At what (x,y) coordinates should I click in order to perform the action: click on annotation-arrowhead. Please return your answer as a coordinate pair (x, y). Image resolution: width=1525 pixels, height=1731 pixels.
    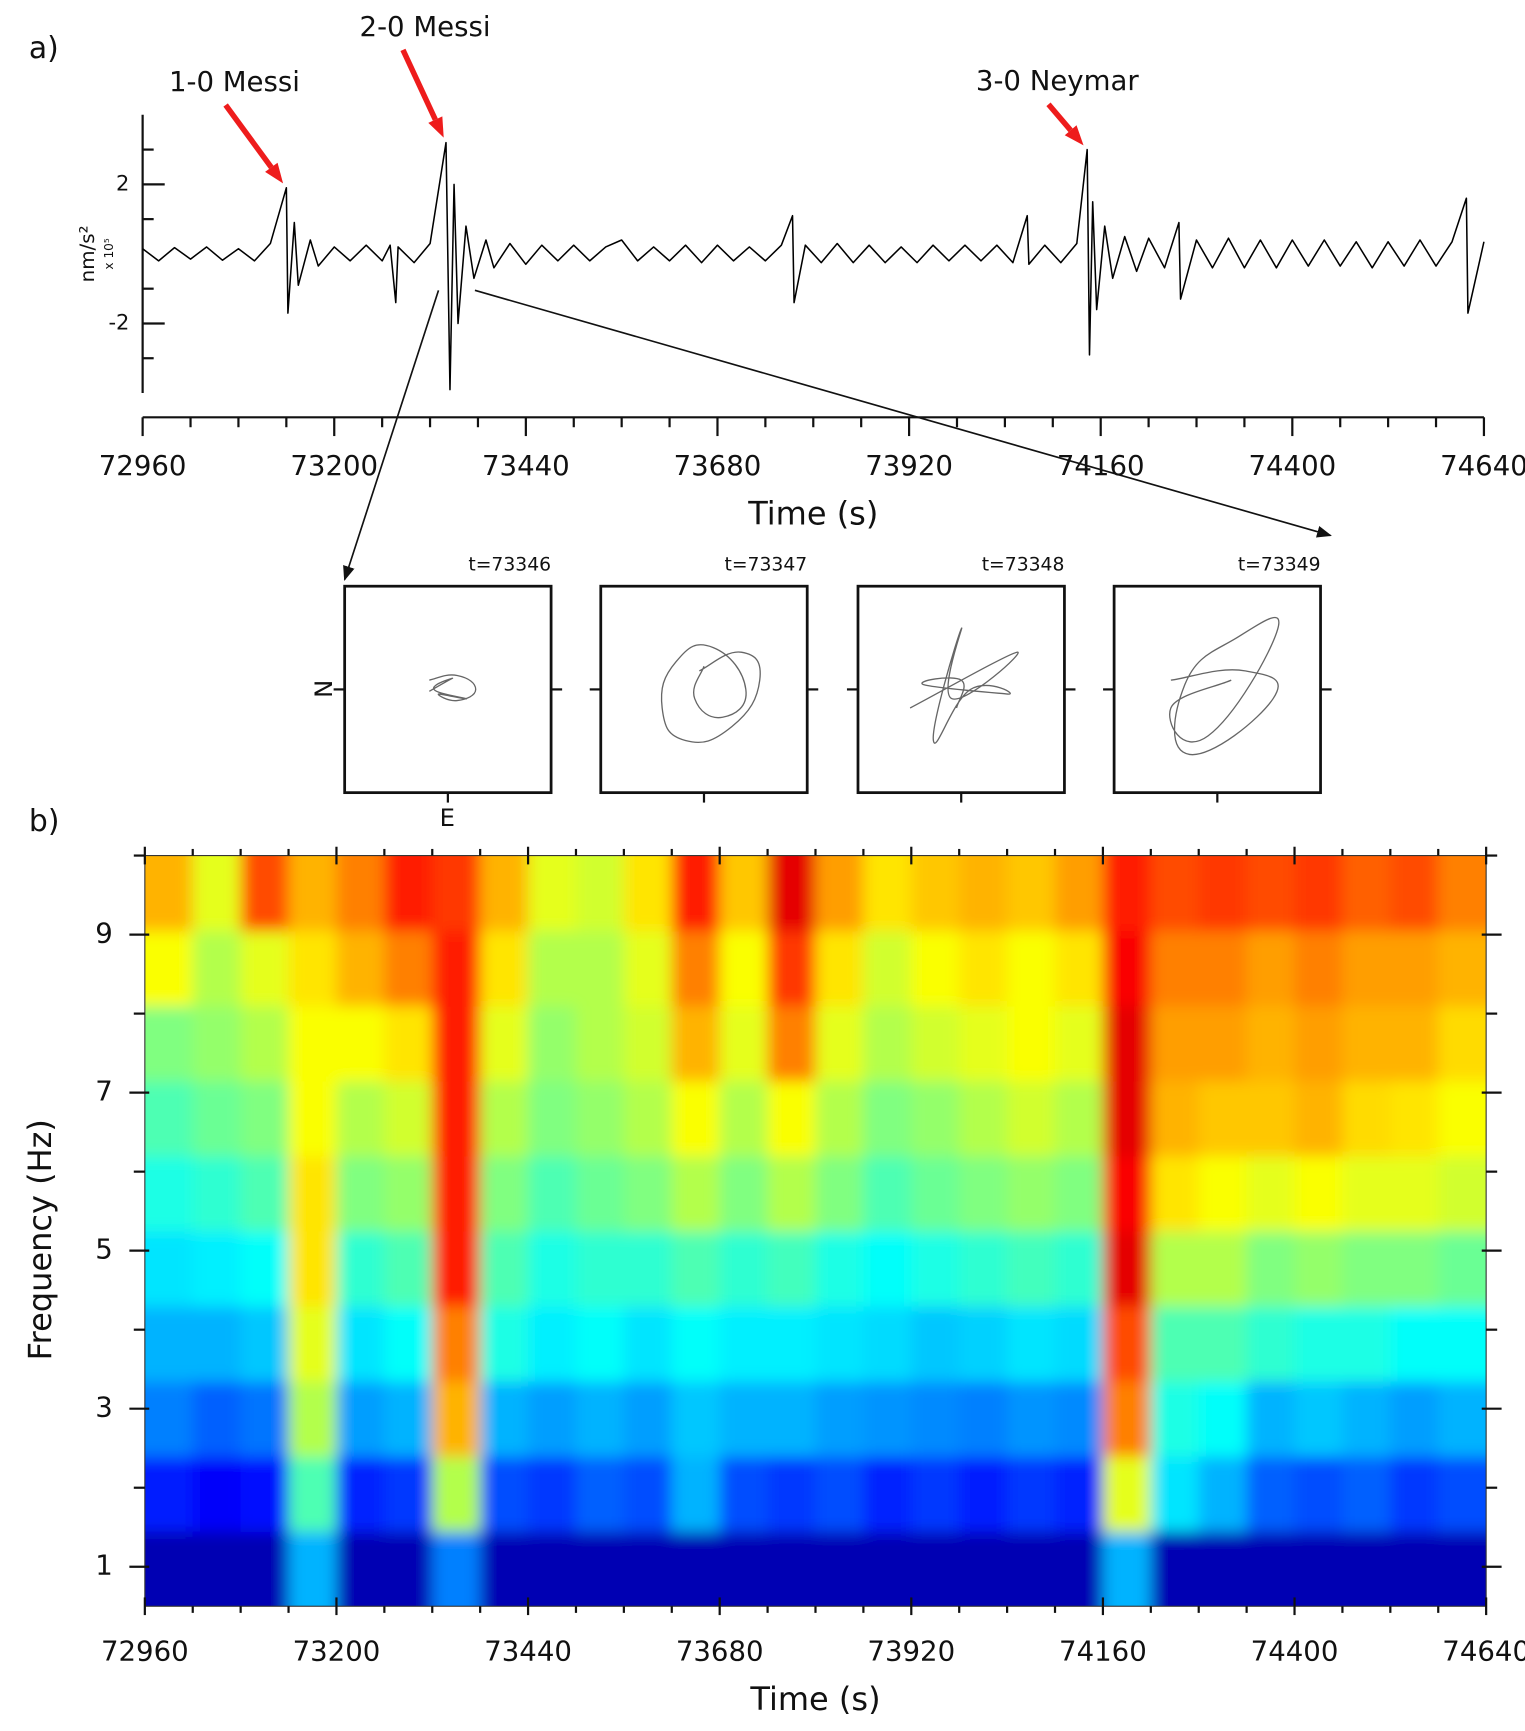
    Looking at the image, I should click on (436, 127).